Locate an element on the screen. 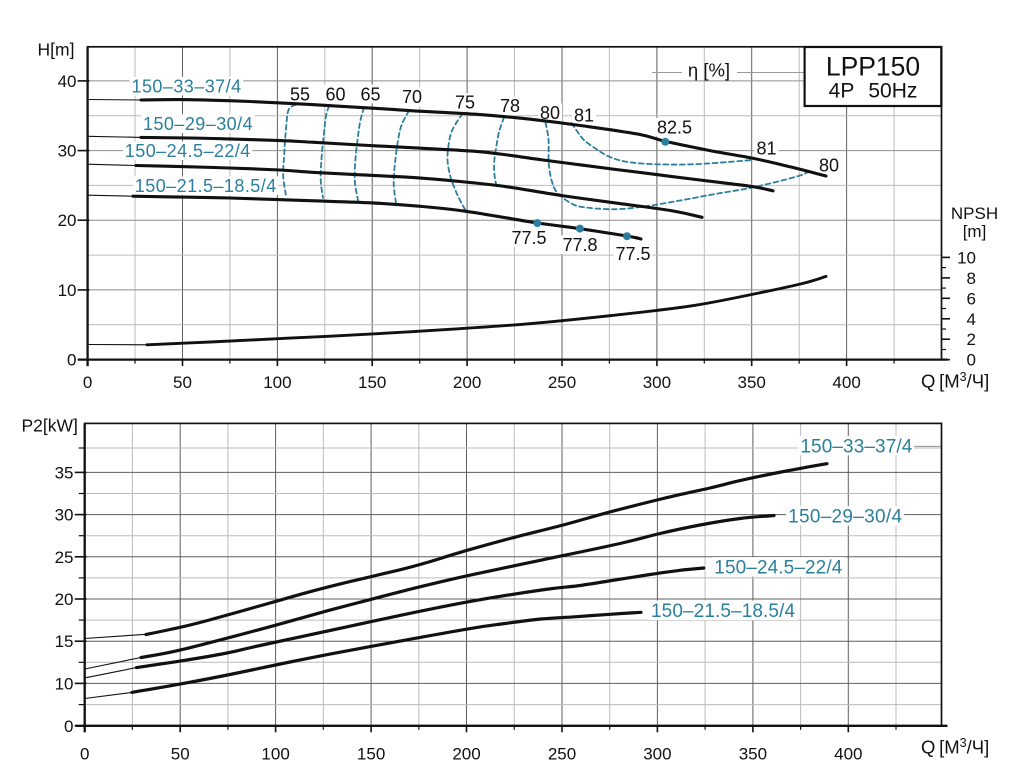  svg-text: 35 is located at coordinates (64, 472).